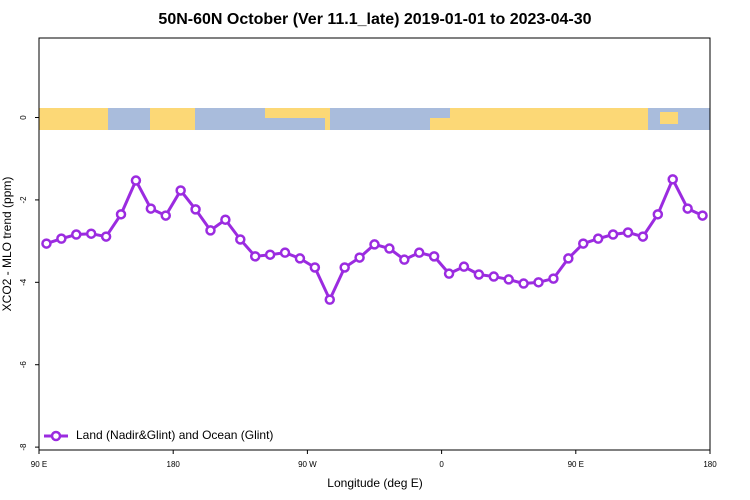 This screenshot has height=500, width=750. What do you see at coordinates (174, 435) in the screenshot?
I see `legend-label: Land (Nadir&Glint) and Ocean (Glint)` at bounding box center [174, 435].